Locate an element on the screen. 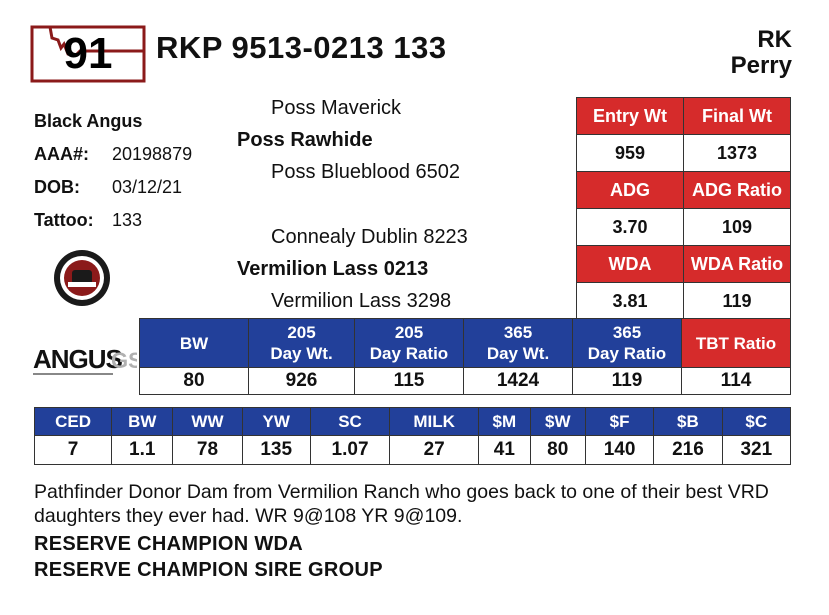 The height and width of the screenshot is (615, 829). wt-header-365-ratio: 365 Day Ratio is located at coordinates (627, 343).